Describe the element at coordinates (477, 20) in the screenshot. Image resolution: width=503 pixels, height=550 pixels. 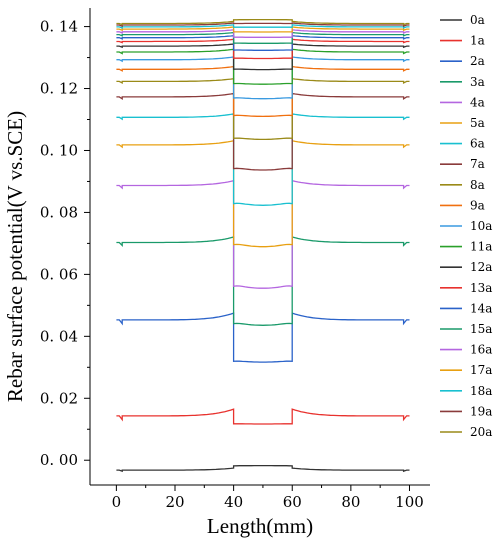
I see `legend-label-0a: 0a` at that location.